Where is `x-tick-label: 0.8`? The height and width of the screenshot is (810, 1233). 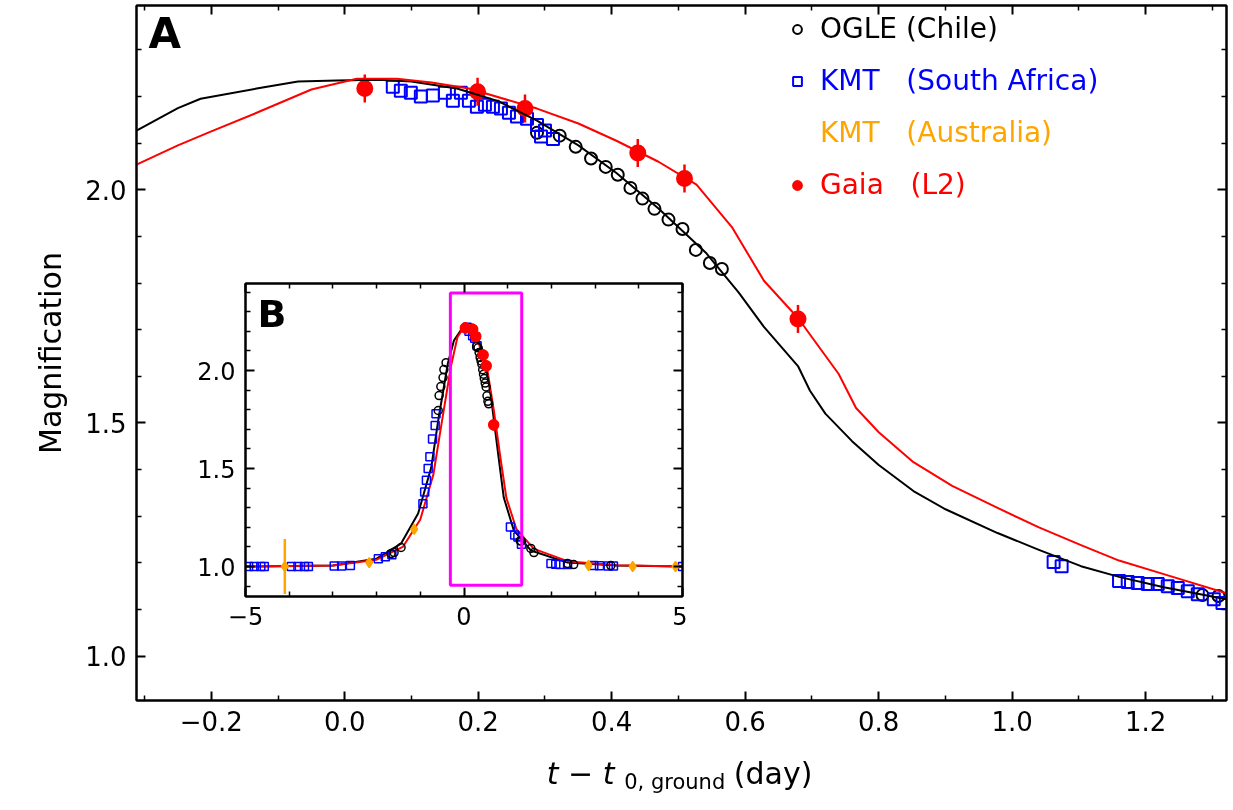
x-tick-label: 0.8 is located at coordinates (879, 721).